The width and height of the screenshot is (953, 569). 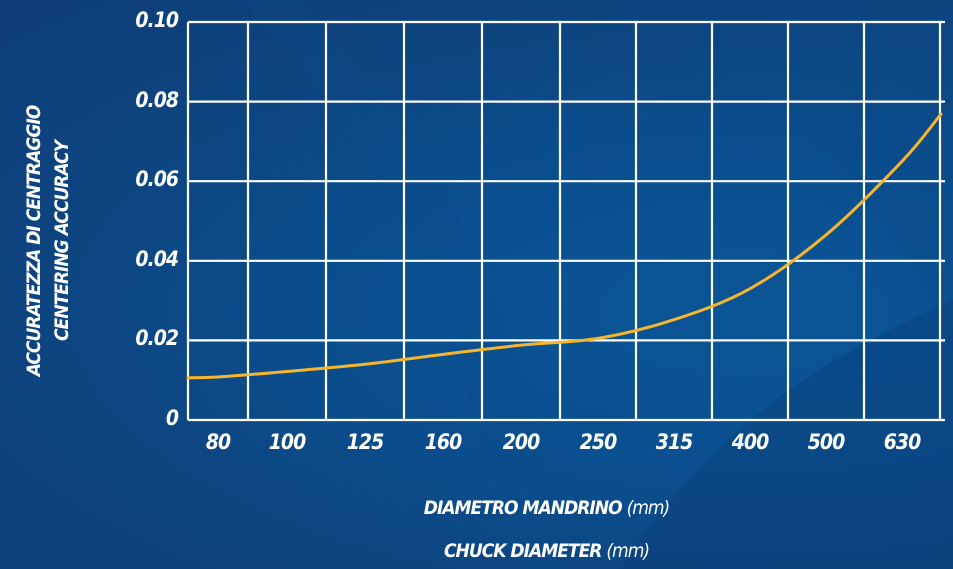 I want to click on x-tick-label-0: 80, so click(x=218, y=442).